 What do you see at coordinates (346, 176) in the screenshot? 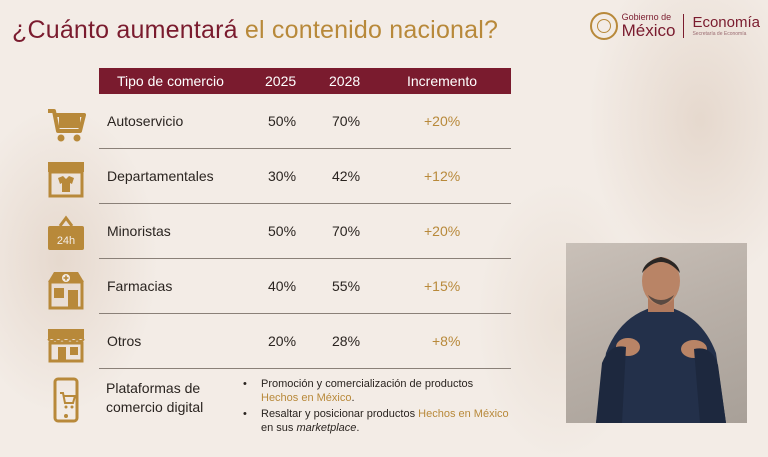
I see `row-2028: 42%` at bounding box center [346, 176].